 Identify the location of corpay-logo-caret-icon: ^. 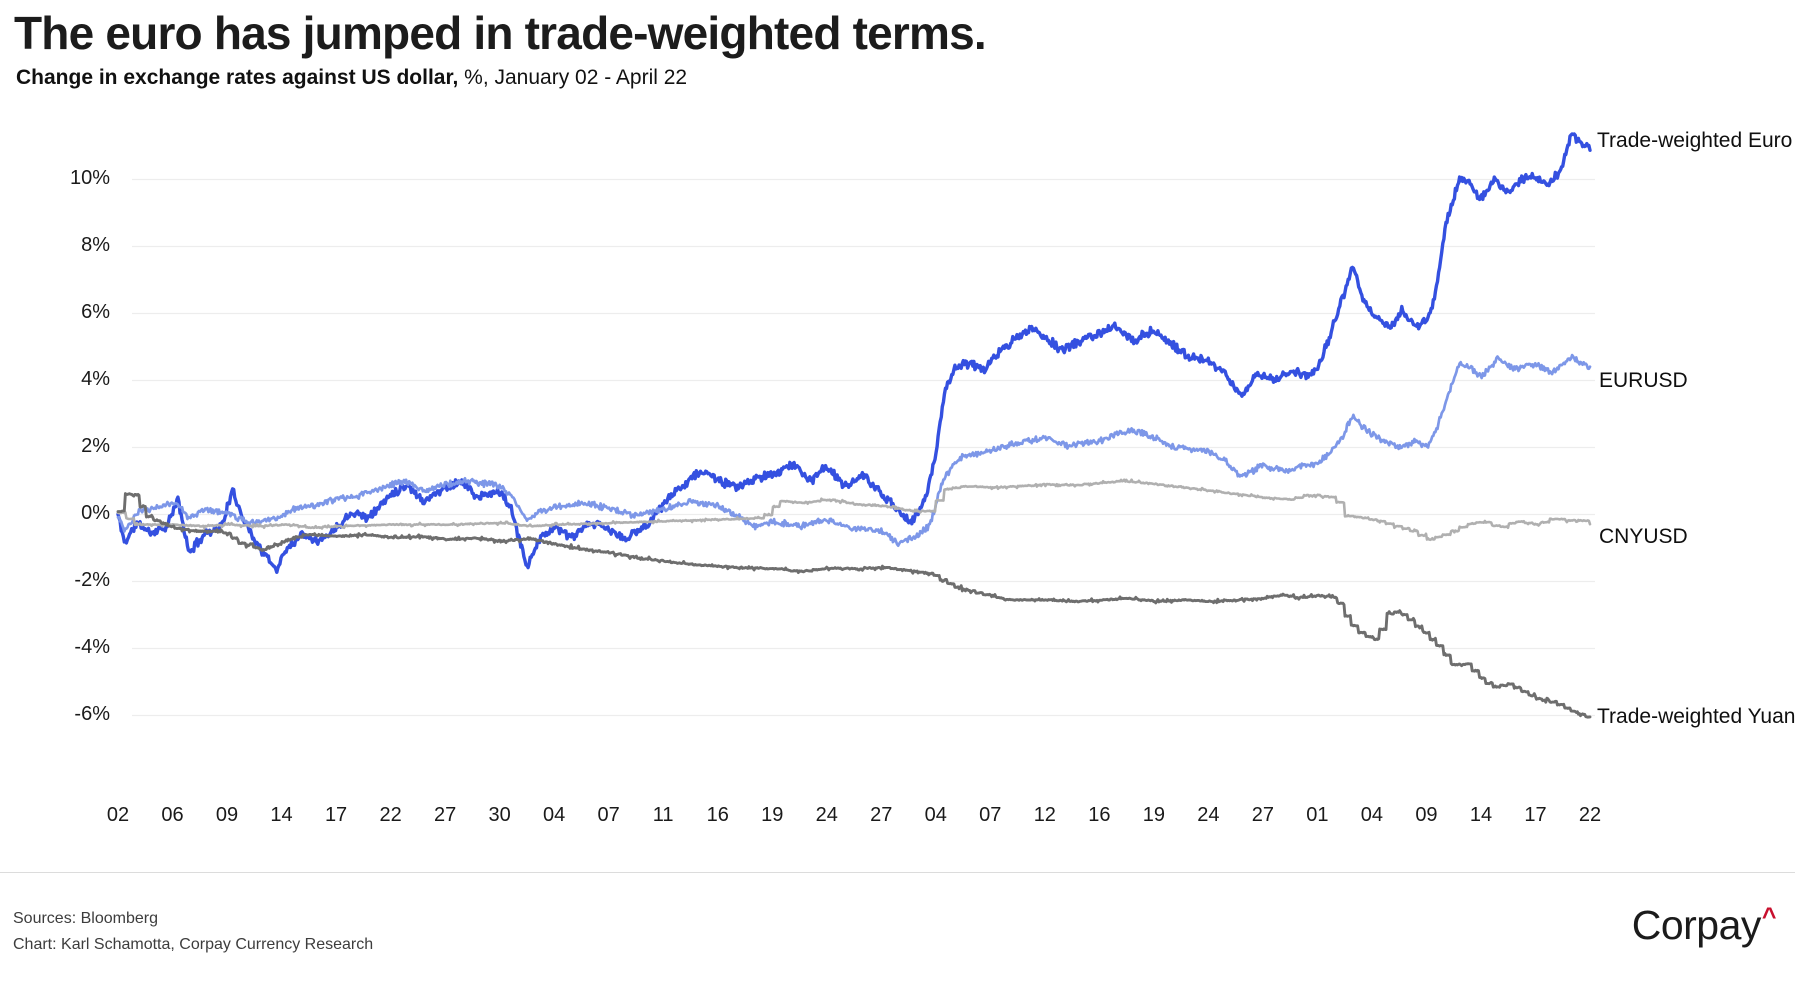
(1769, 917).